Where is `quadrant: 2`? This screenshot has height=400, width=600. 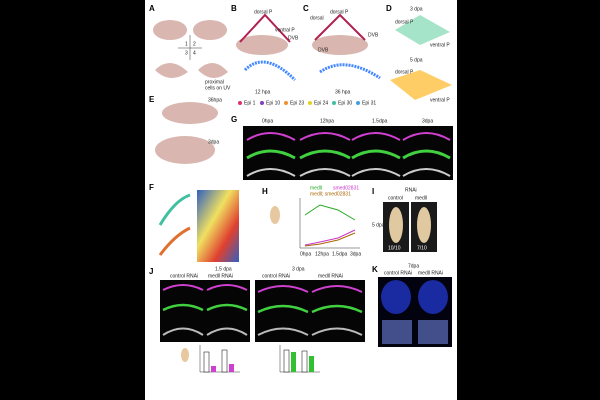
quadrant: 2 is located at coordinates (194, 44).